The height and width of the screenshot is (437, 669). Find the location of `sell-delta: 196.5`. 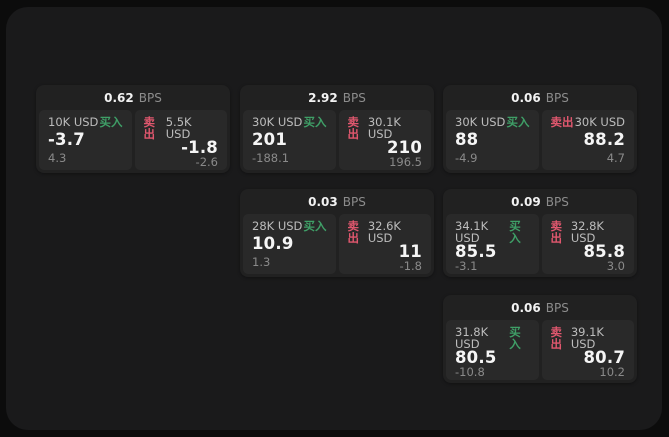

sell-delta: 196.5 is located at coordinates (405, 161).